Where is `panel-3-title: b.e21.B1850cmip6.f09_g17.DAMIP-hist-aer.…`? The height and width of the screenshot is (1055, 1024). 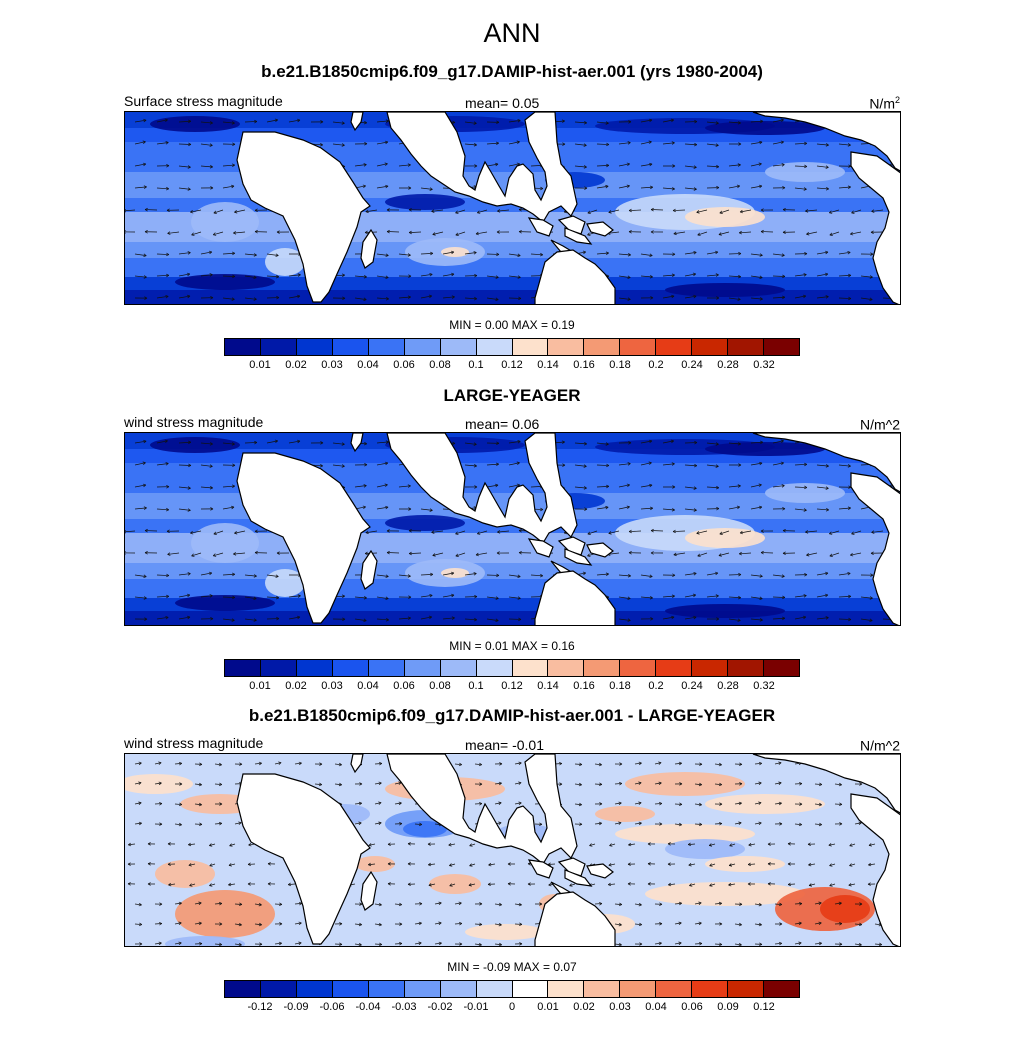
panel-3-title: b.e21.B1850cmip6.f09_g17.DAMIP-hist-aer.… is located at coordinates (512, 716).